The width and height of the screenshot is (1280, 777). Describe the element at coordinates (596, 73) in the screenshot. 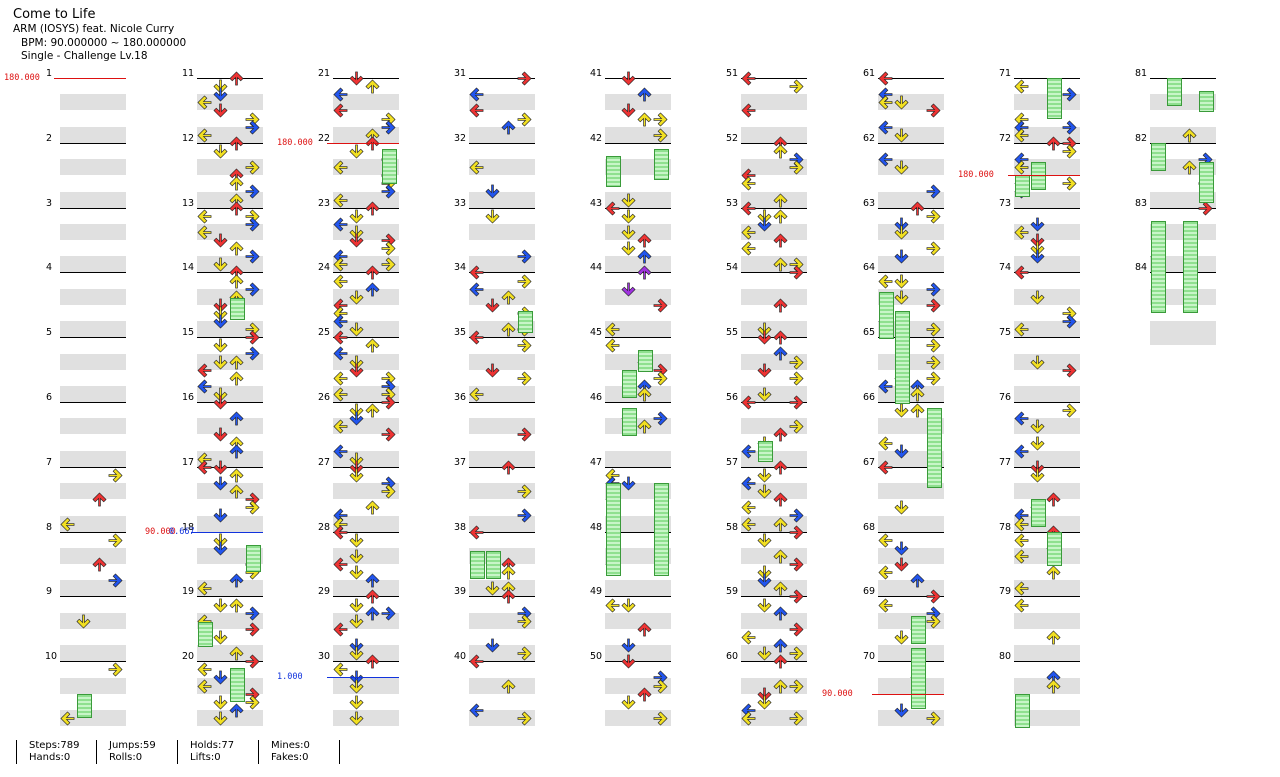

I see `measure-number: 41` at that location.